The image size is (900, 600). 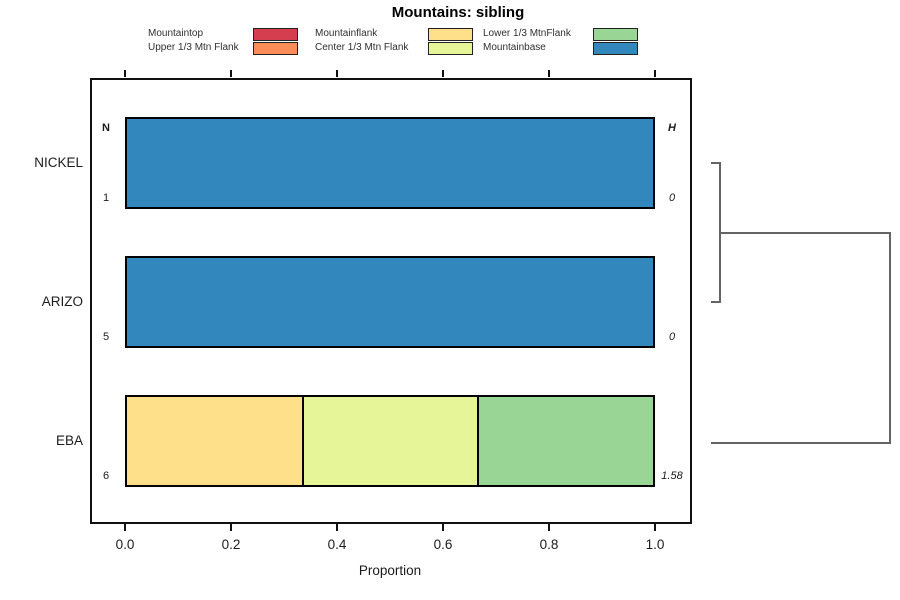 I want to click on legend-label: Upper 1/3 Mtn Flank, so click(x=193, y=47).